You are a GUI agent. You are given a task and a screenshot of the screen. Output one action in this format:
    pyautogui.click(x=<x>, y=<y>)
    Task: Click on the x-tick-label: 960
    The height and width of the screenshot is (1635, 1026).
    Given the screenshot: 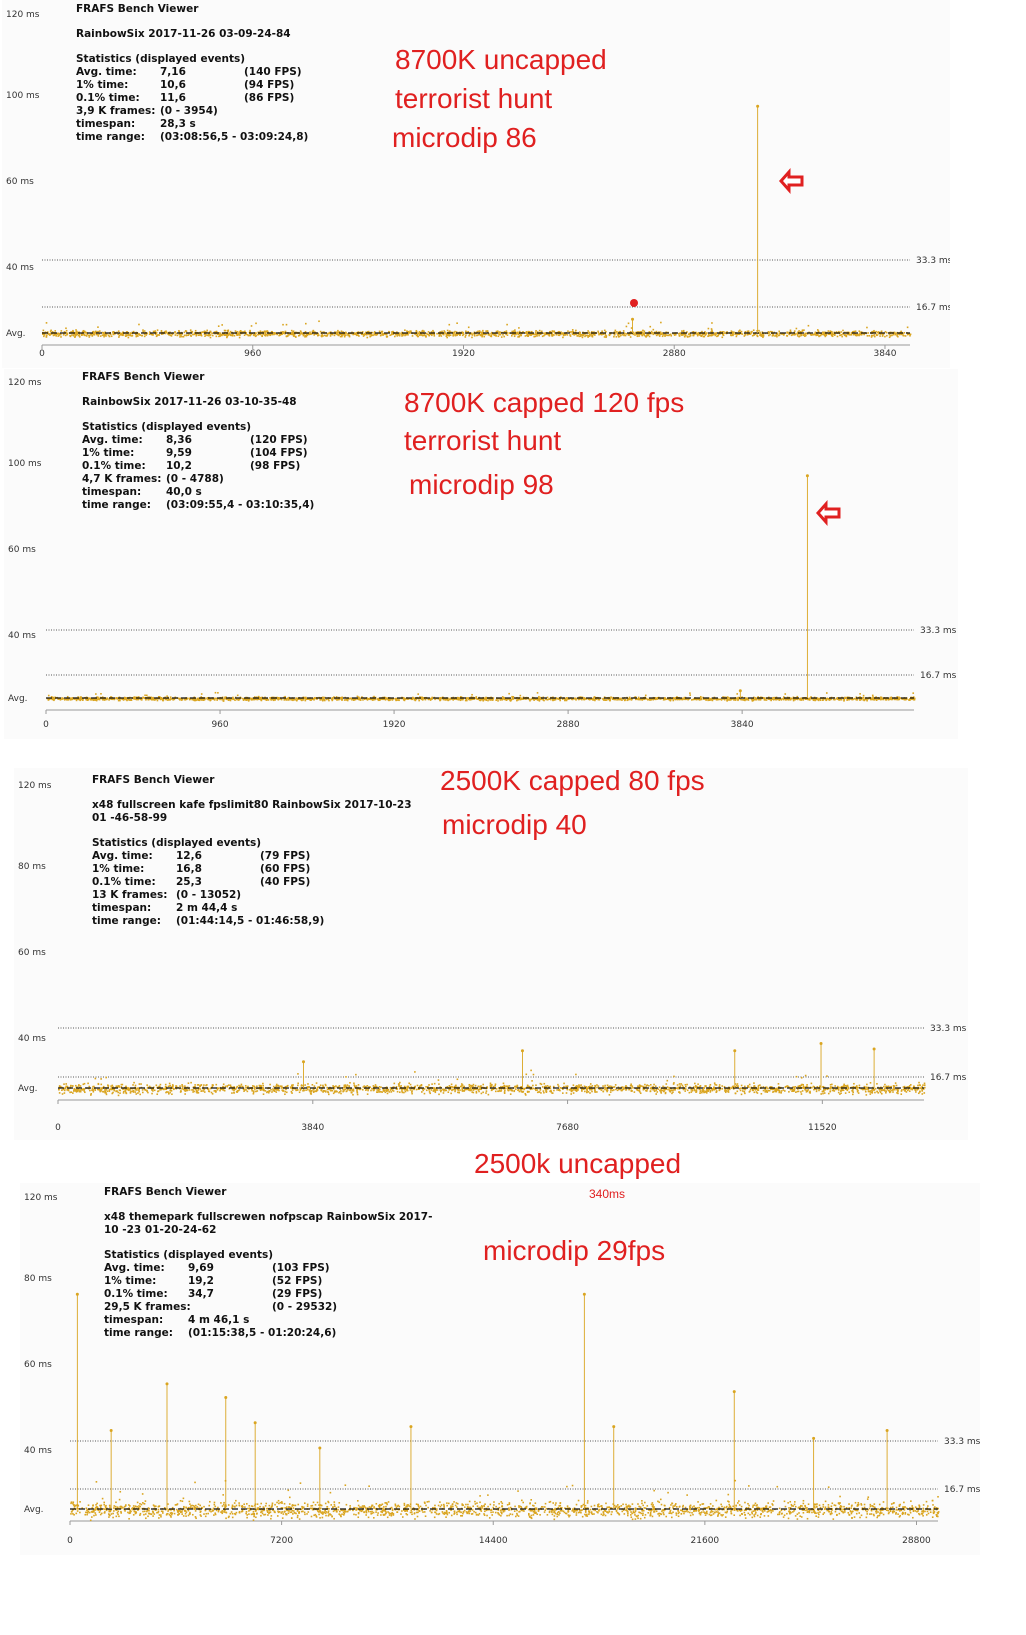 What is the action you would take?
    pyautogui.click(x=252, y=354)
    